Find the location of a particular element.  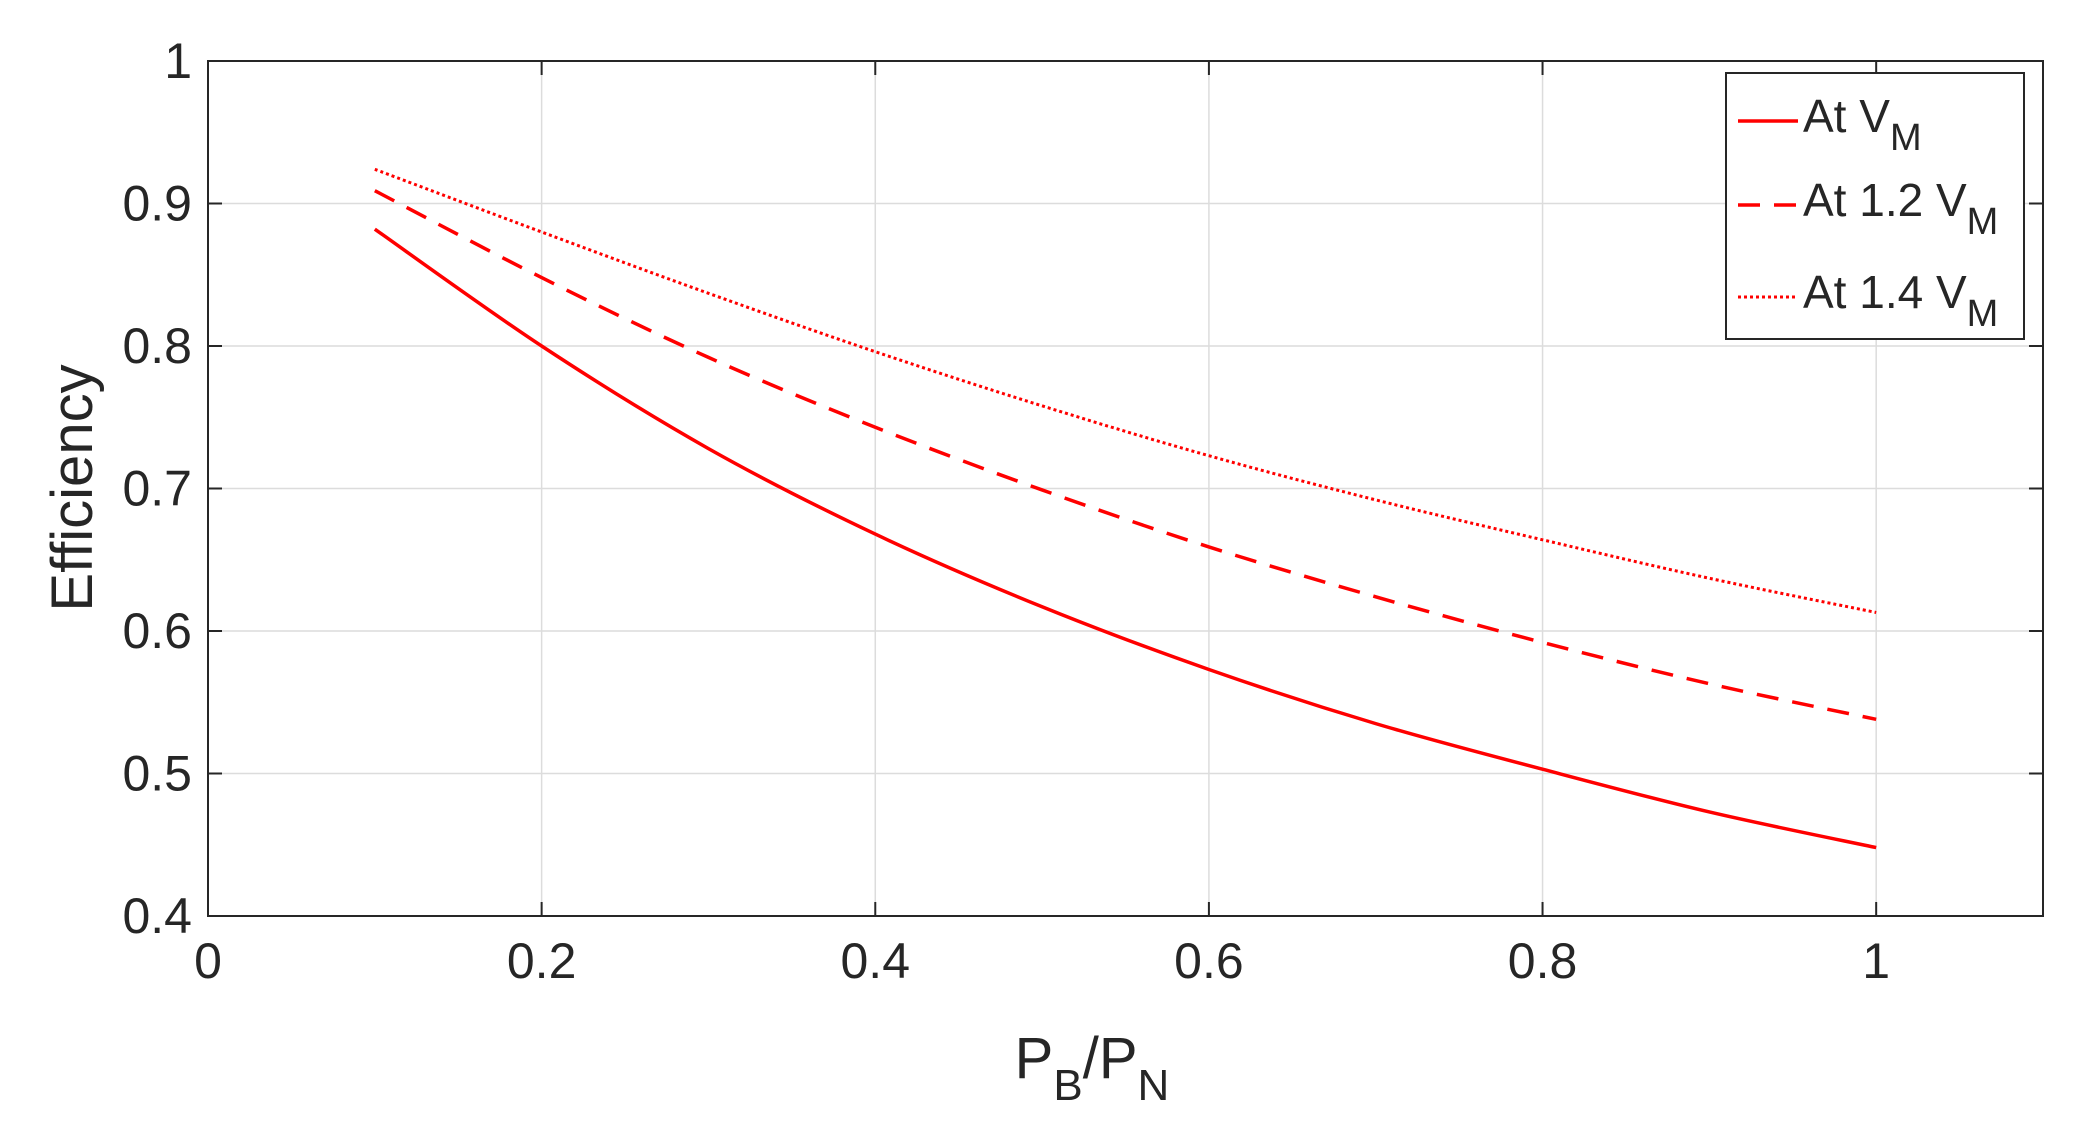

legend-label-3: At 1.4 VM is located at coordinates (1900, 300).